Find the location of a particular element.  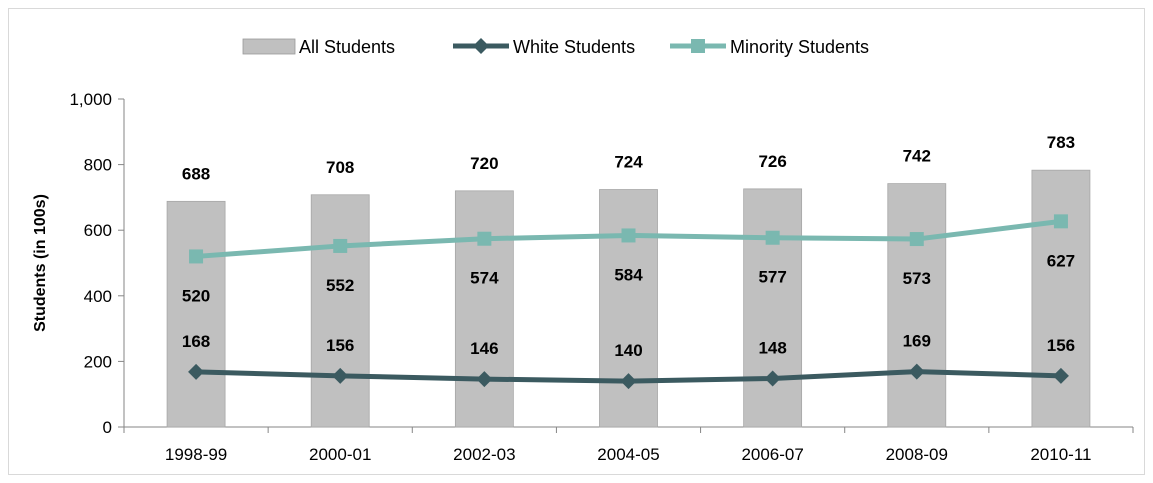

y-tick-label: 0 is located at coordinates (107, 427).